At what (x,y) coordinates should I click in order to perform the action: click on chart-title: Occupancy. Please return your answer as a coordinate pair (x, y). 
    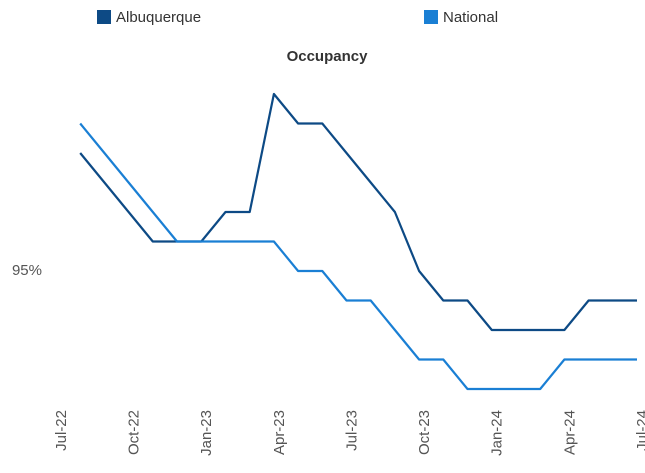
    Looking at the image, I should click on (328, 56).